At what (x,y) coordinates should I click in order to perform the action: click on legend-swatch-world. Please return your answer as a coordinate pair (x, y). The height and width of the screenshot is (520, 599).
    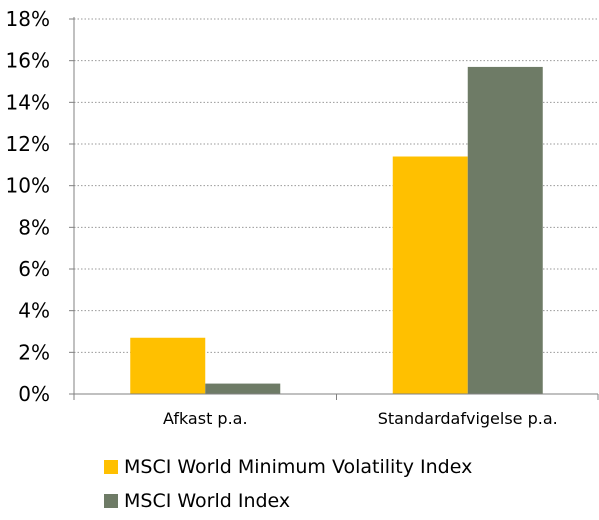
    Looking at the image, I should click on (111, 501).